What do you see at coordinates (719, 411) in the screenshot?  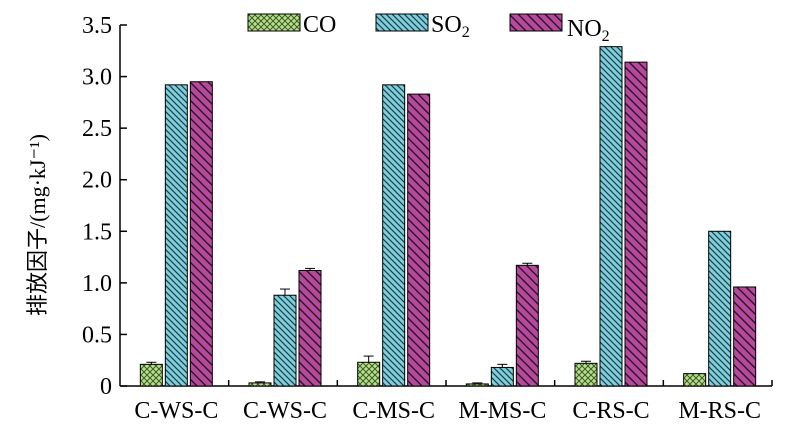 I see `x-tick-label: M-RS-C` at bounding box center [719, 411].